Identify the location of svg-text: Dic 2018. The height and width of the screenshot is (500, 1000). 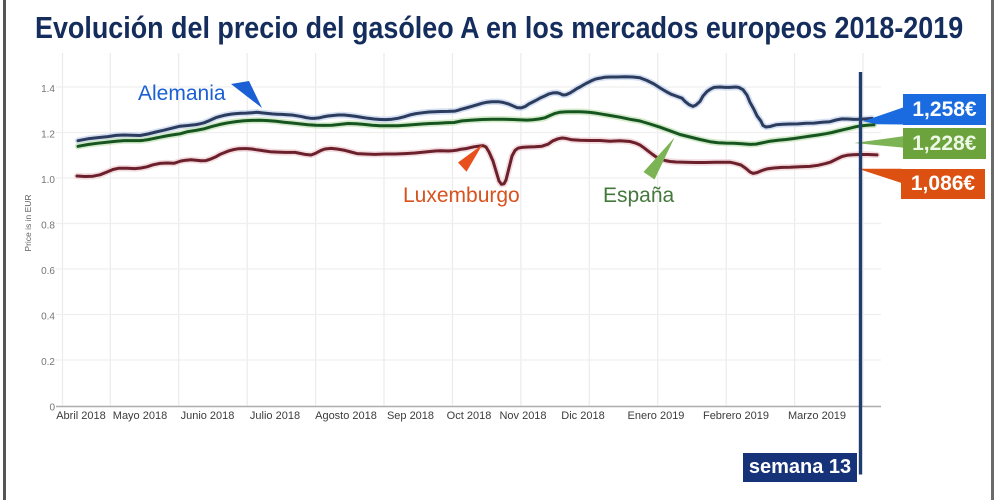
(582, 416).